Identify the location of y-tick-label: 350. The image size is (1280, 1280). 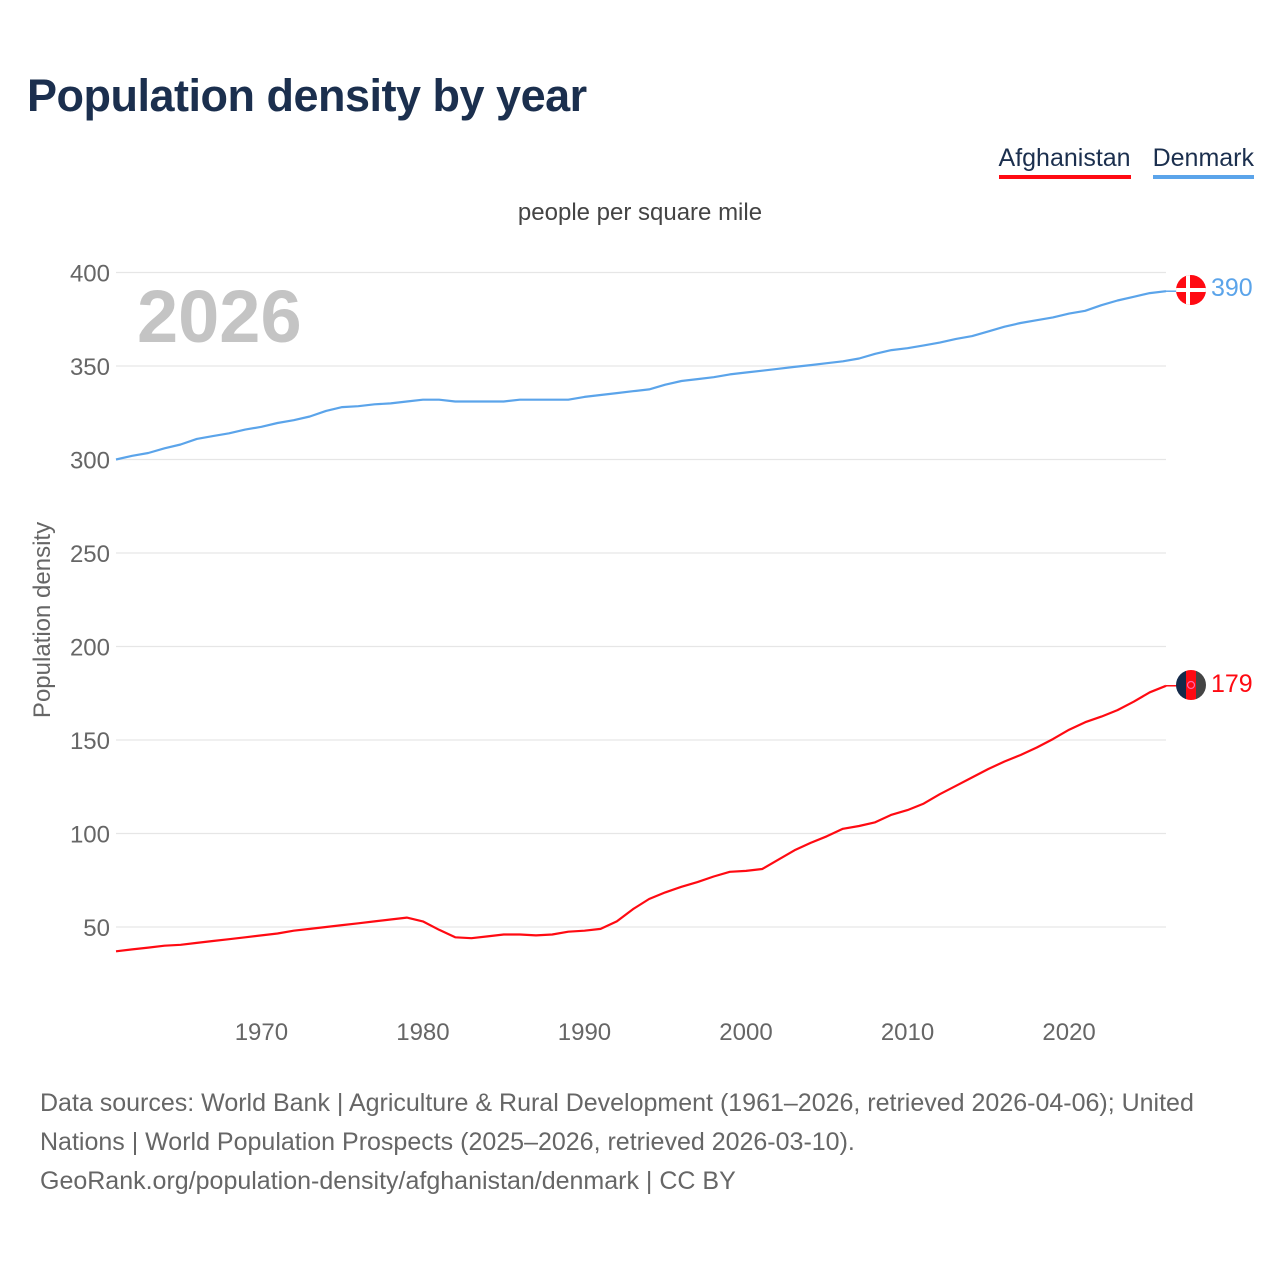
(90, 367).